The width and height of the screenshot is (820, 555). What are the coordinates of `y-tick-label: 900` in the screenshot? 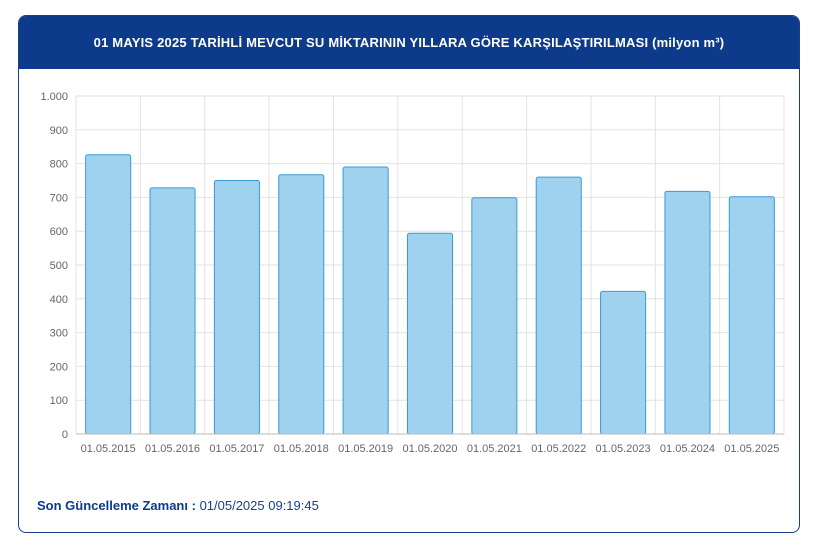 It's located at (59, 131).